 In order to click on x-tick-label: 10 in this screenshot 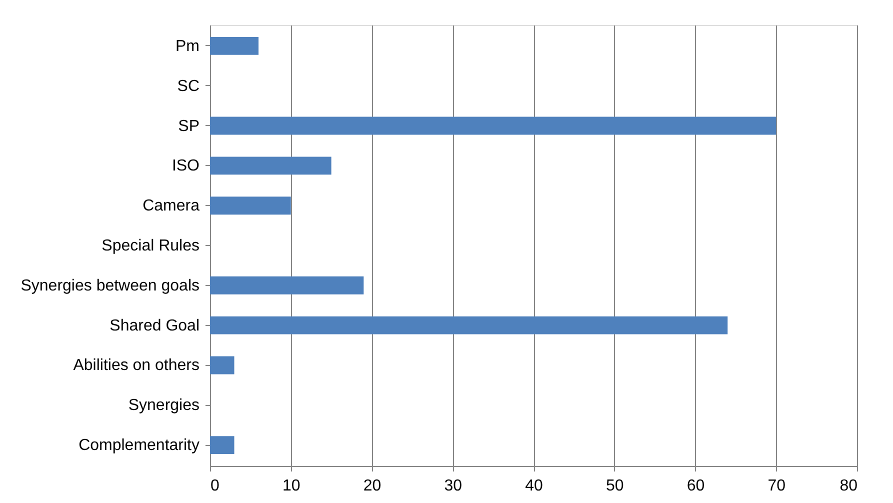, I will do `click(291, 486)`.